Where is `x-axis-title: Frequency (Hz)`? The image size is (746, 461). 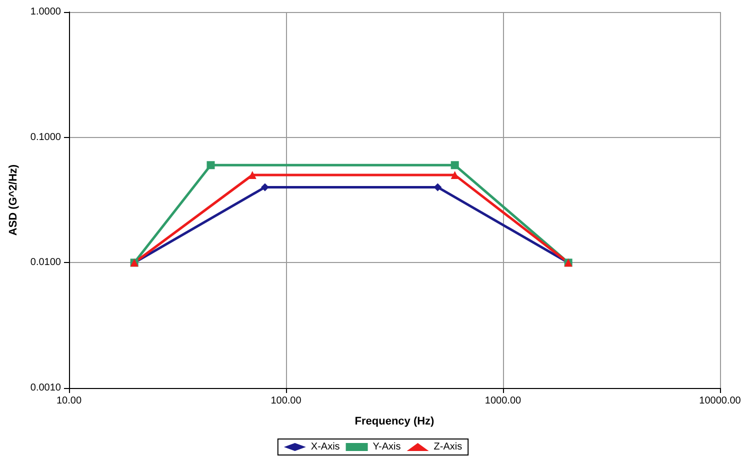 x-axis-title: Frequency (Hz) is located at coordinates (394, 422).